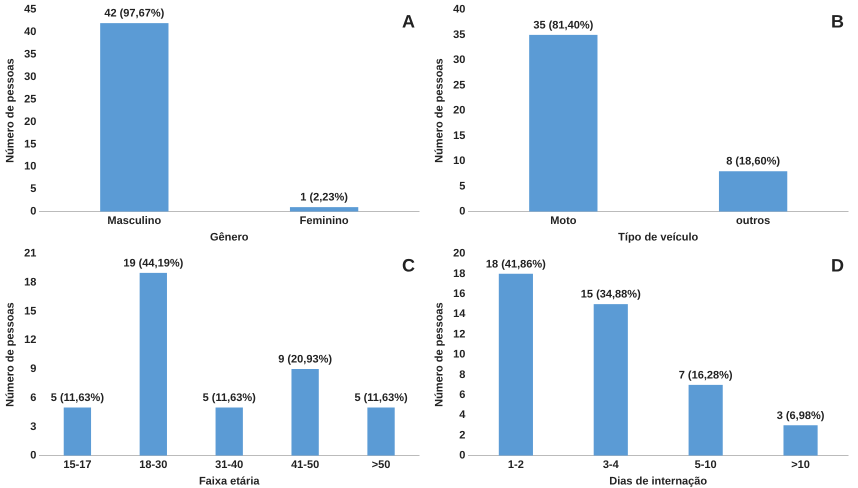 The height and width of the screenshot is (488, 858). I want to click on x-axis-title: Gênero, so click(229, 237).